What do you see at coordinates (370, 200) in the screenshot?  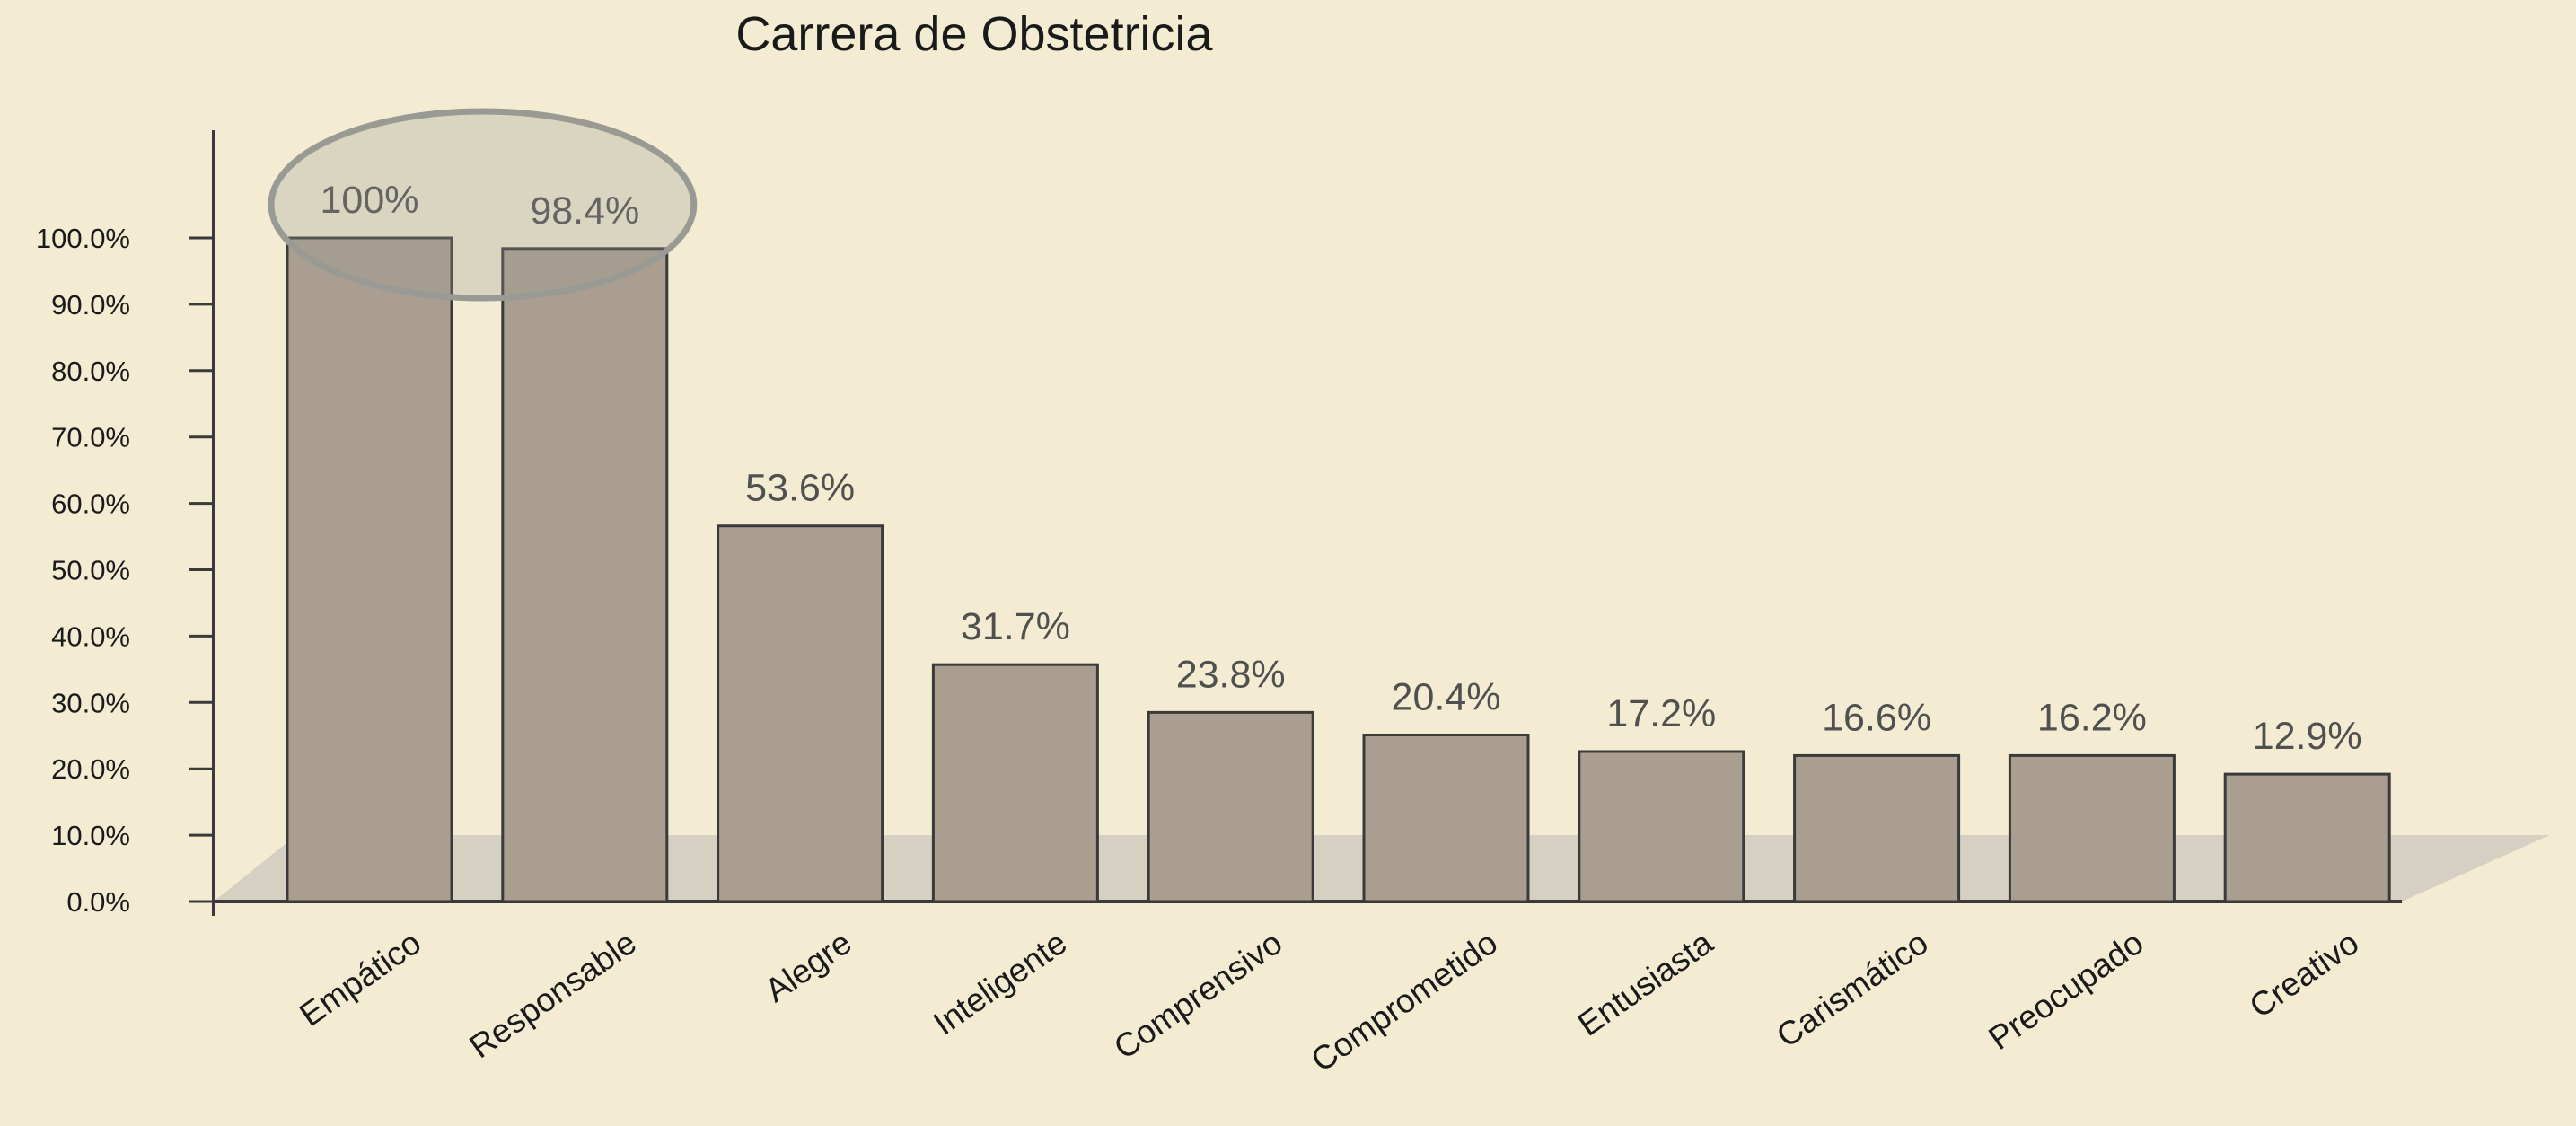 I see `bar-value-label: 100%` at bounding box center [370, 200].